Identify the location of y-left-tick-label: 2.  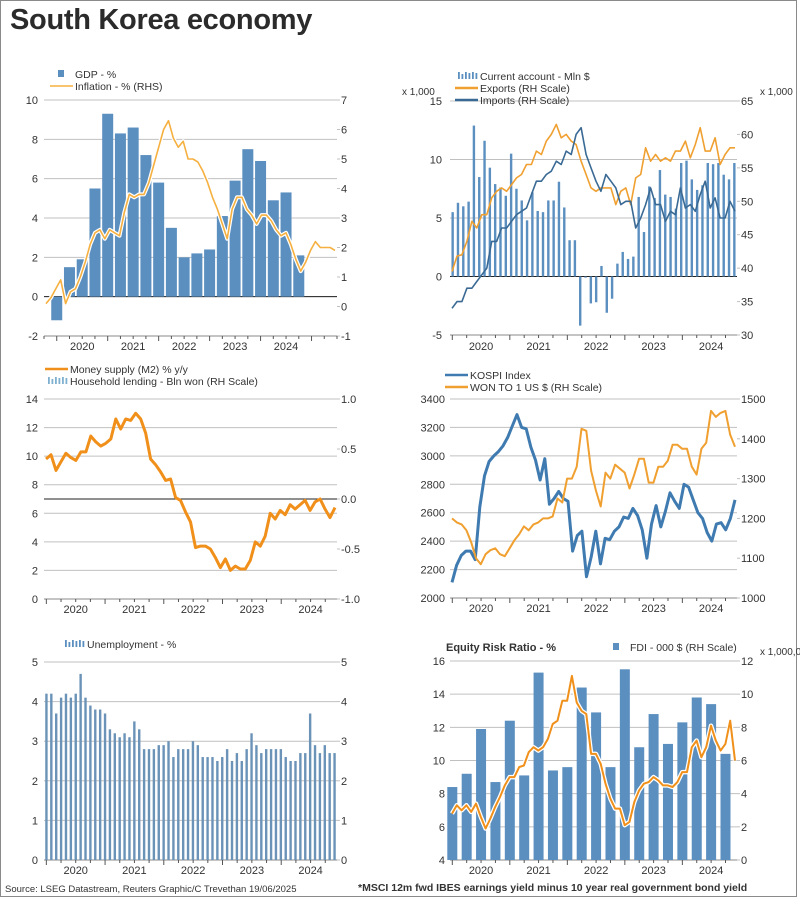
(35, 782).